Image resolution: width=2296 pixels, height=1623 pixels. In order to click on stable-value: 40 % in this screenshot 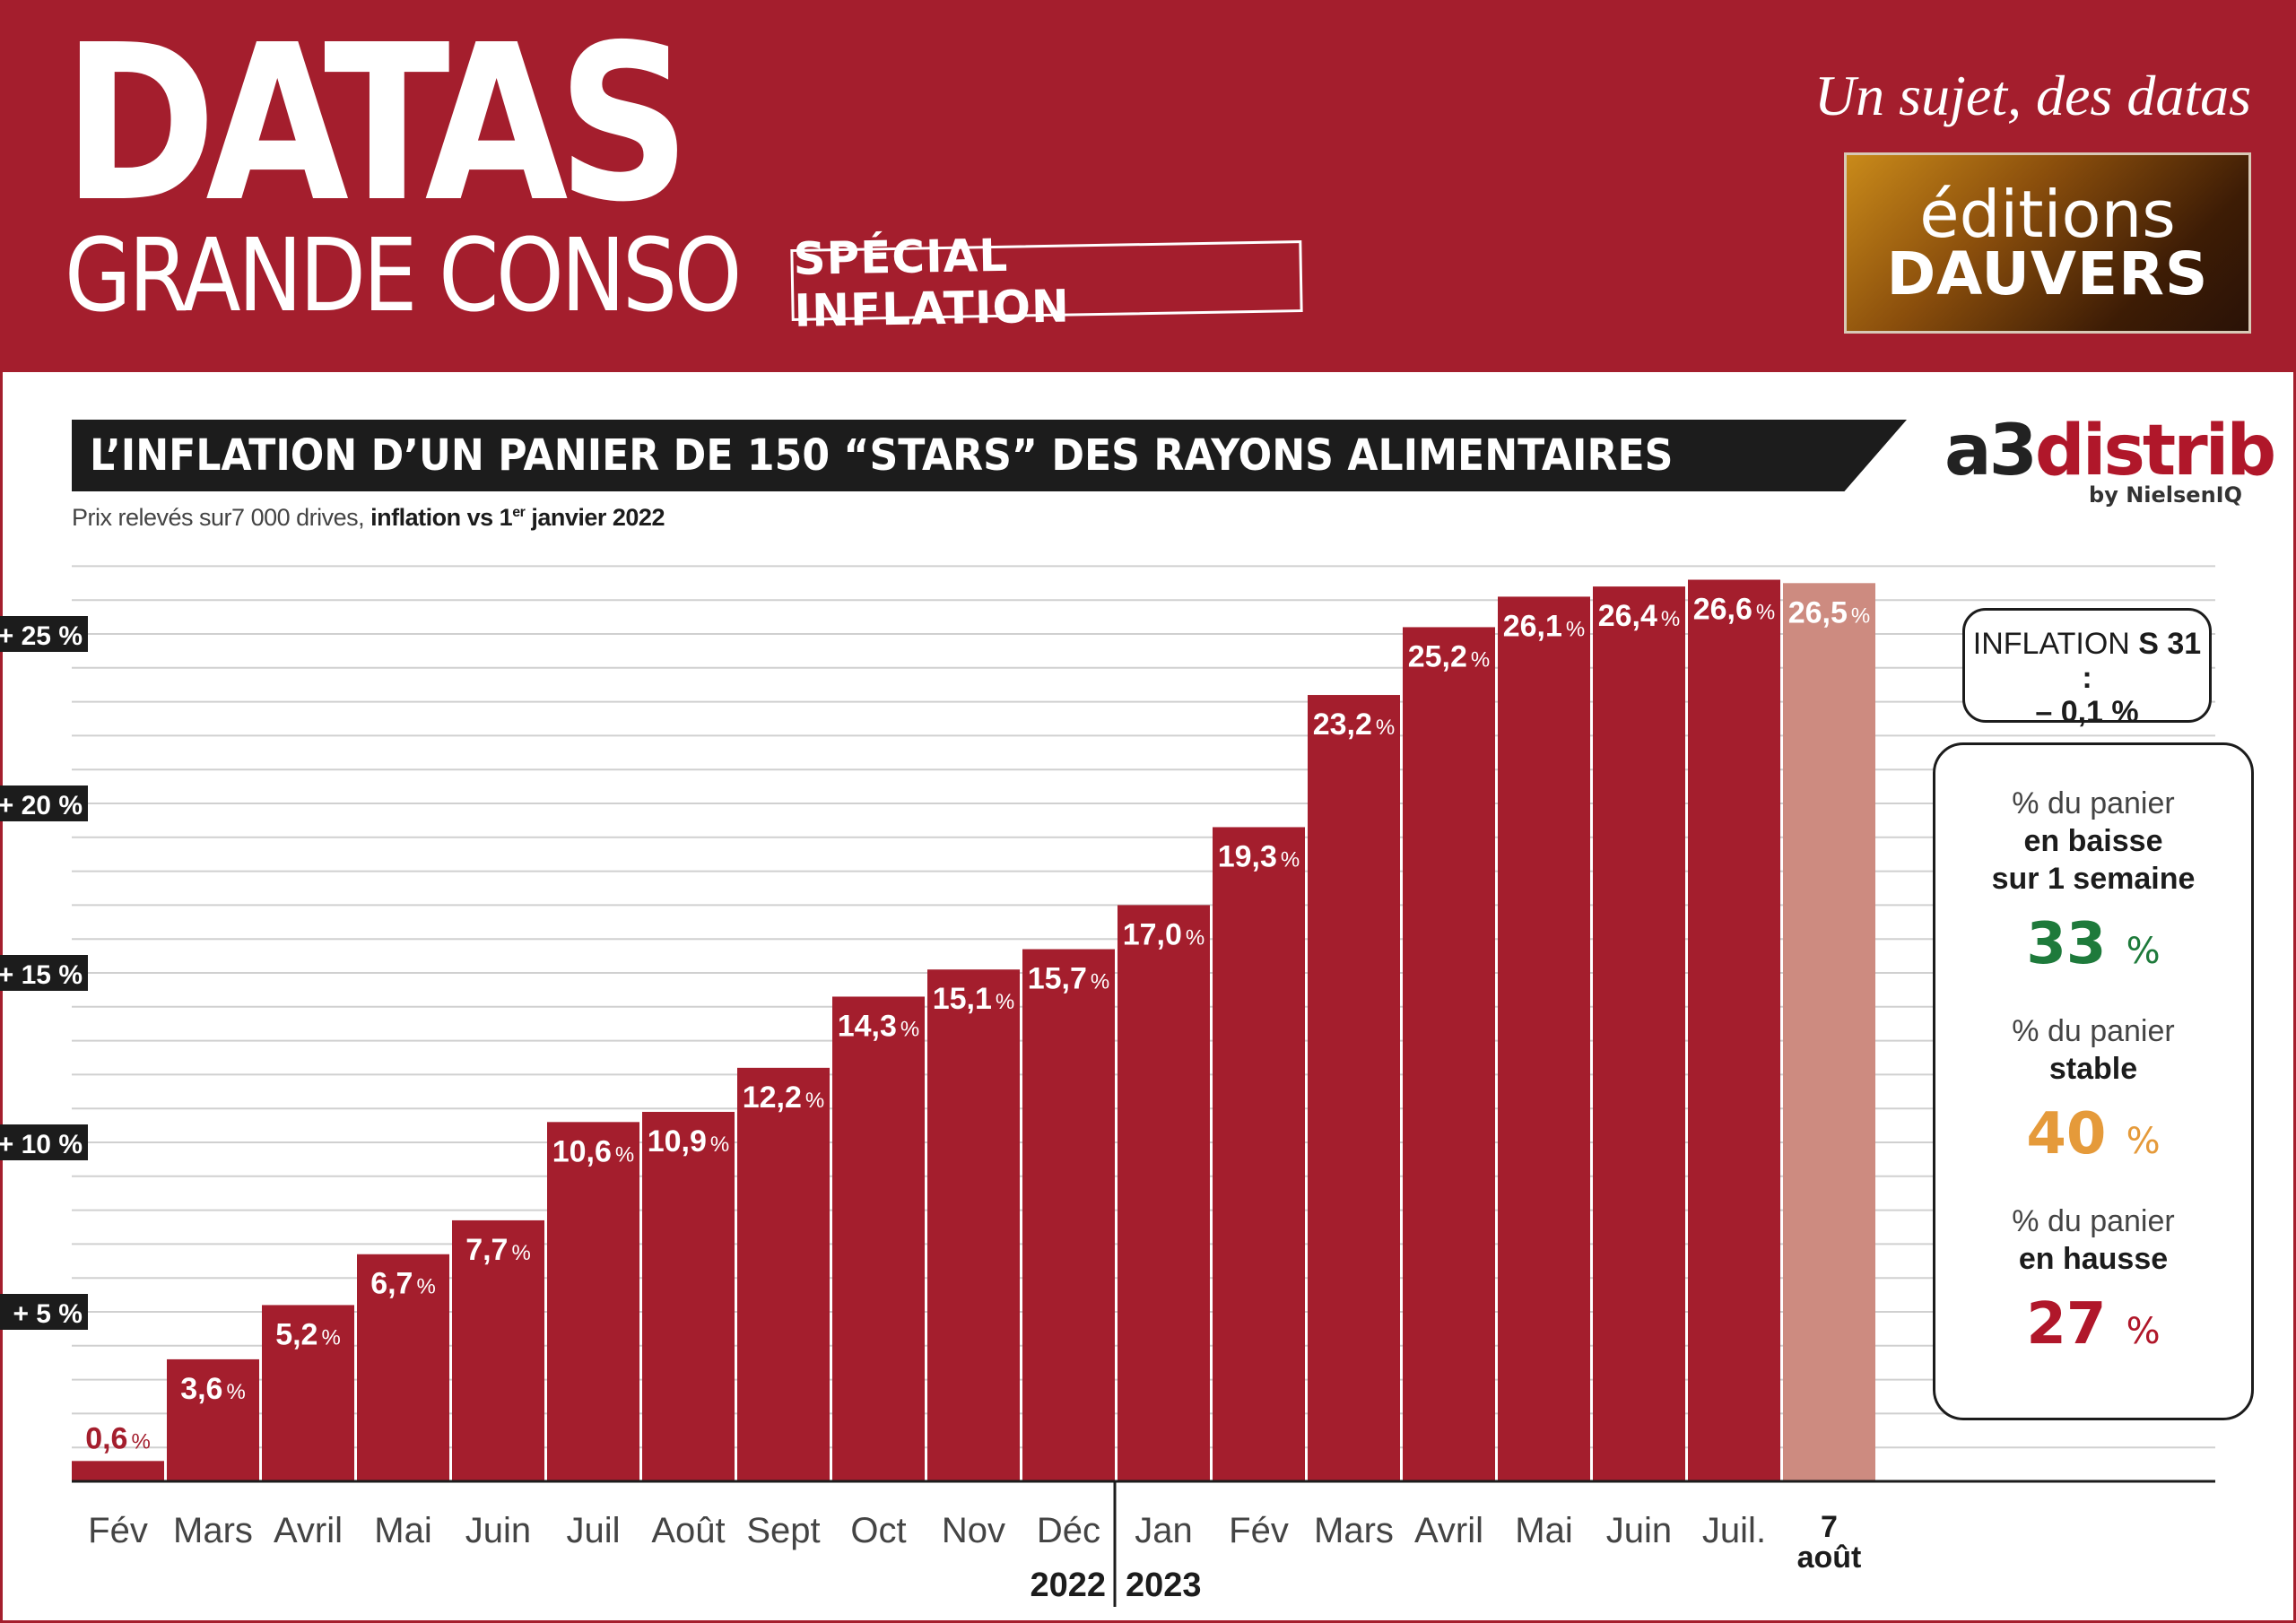, I will do `click(2093, 1134)`.